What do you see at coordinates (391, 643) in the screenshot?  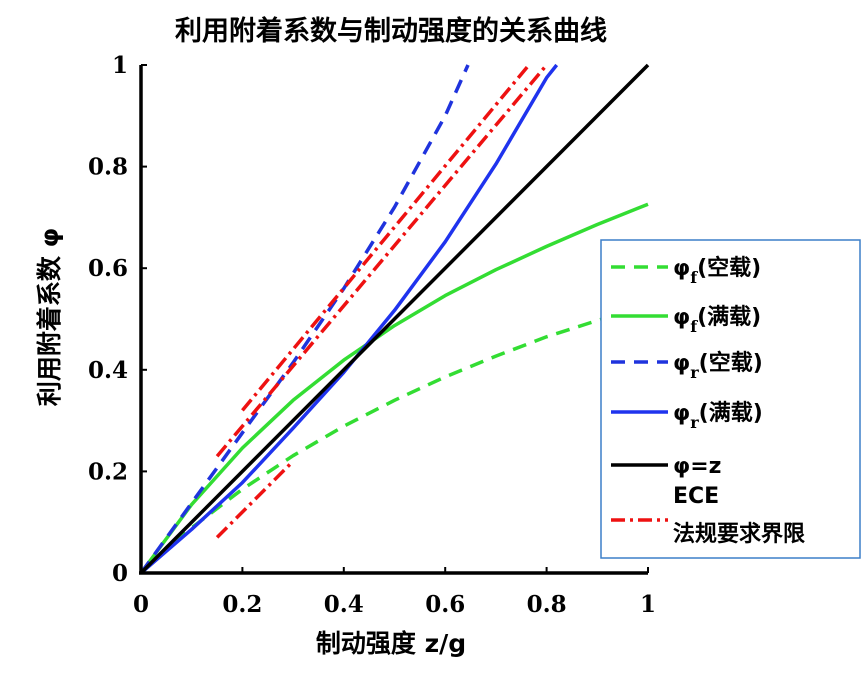 I see `x-axis-label: 制动强度 z/g` at bounding box center [391, 643].